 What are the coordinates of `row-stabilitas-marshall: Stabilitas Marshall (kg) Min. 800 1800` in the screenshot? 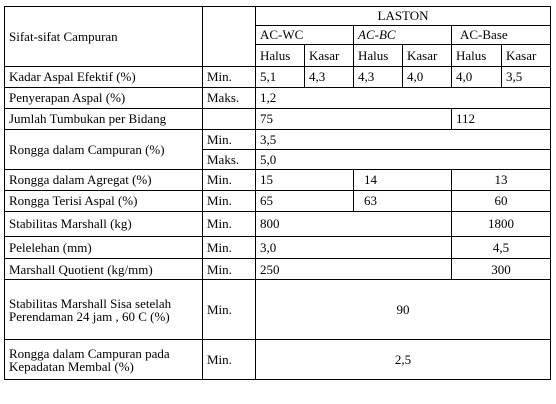 It's located at (278, 224).